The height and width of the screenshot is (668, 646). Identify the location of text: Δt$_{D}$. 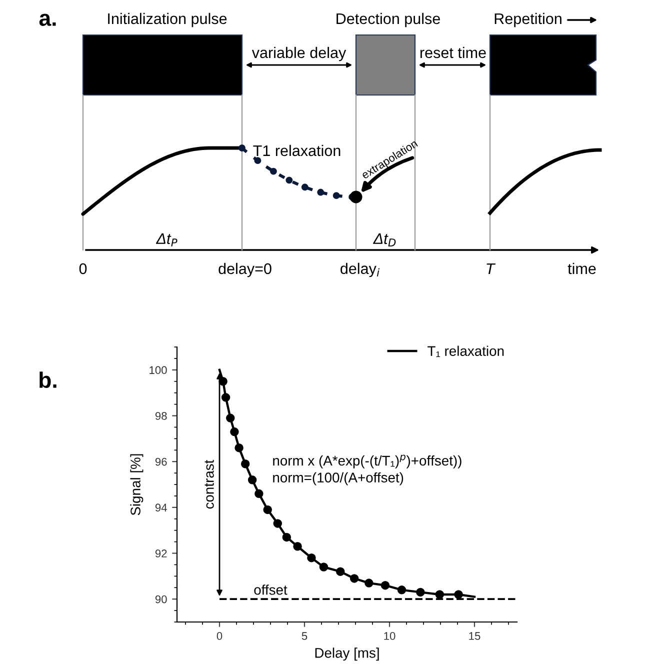
(384, 239).